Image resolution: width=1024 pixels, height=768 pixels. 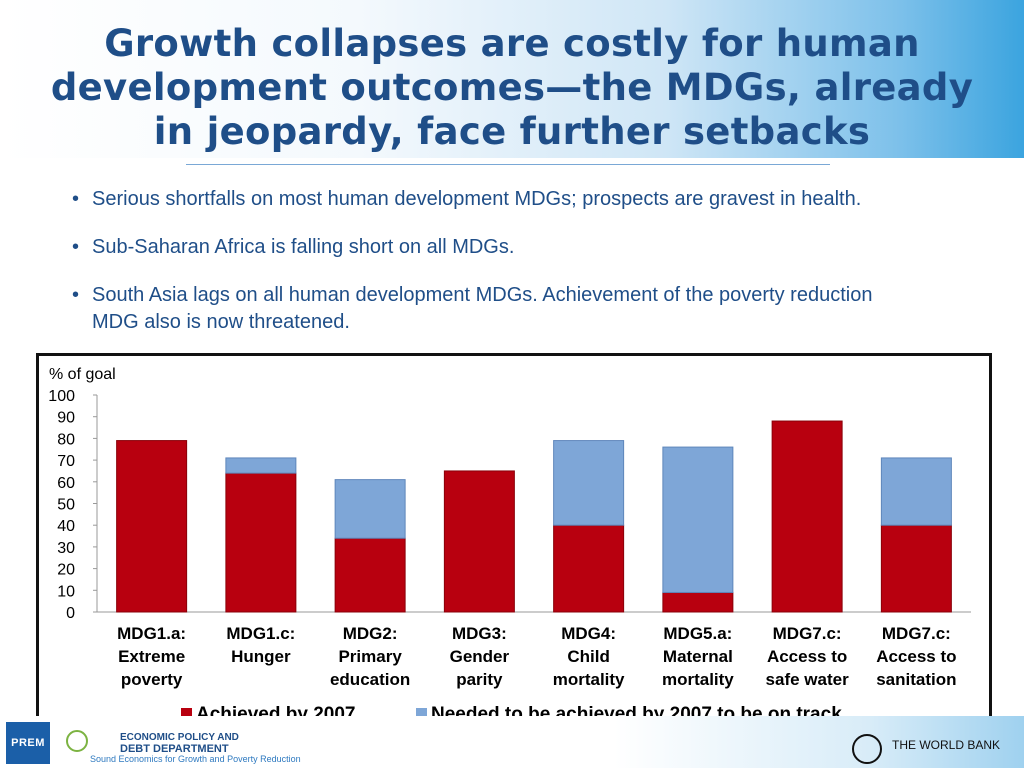 I want to click on x-tick-label: Child, so click(x=588, y=656).